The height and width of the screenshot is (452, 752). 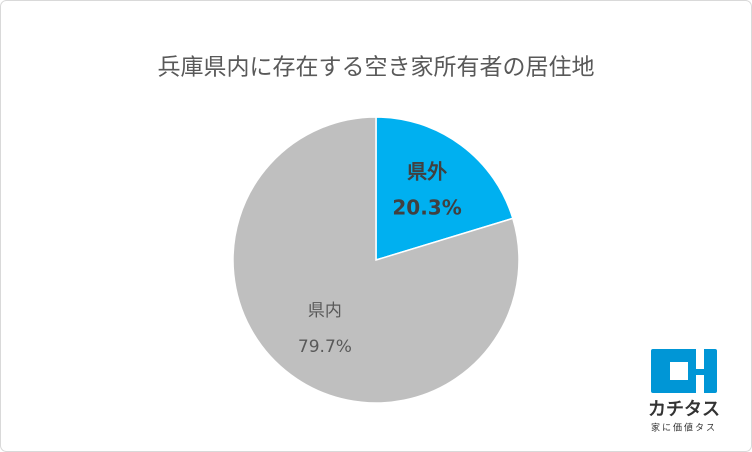 What do you see at coordinates (376, 68) in the screenshot?
I see `chart-title: 兵庫県内に存在する空き家所有者の居住地` at bounding box center [376, 68].